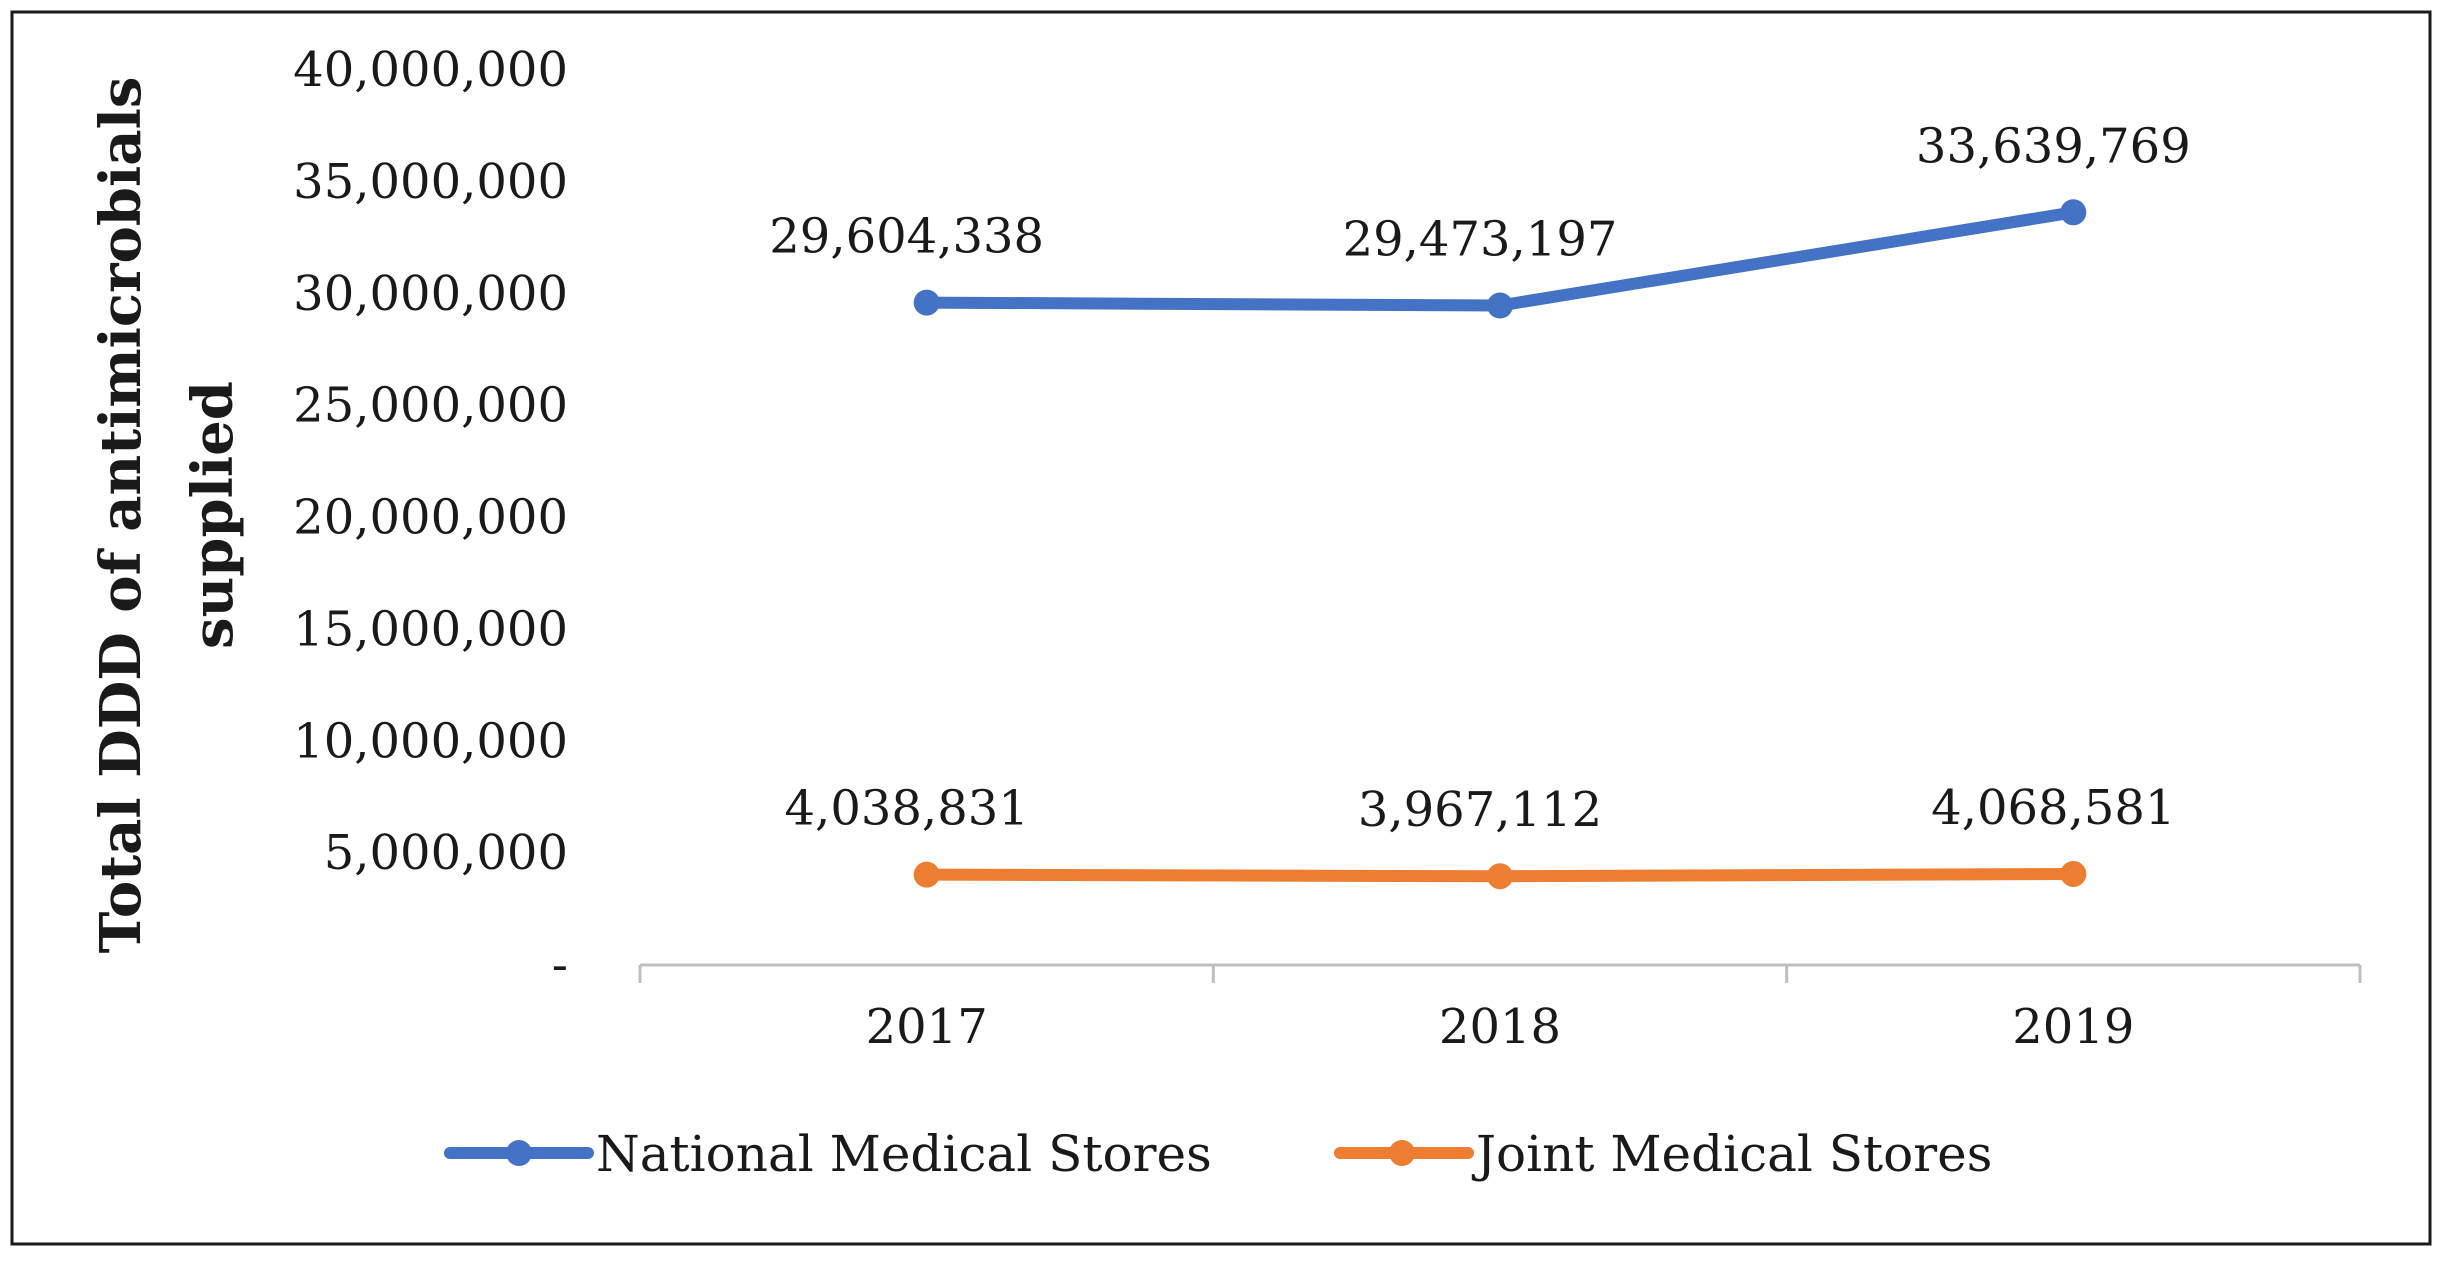 The image size is (2442, 1261). What do you see at coordinates (430, 70) in the screenshot?
I see `y-tick-label: 40,000,000` at bounding box center [430, 70].